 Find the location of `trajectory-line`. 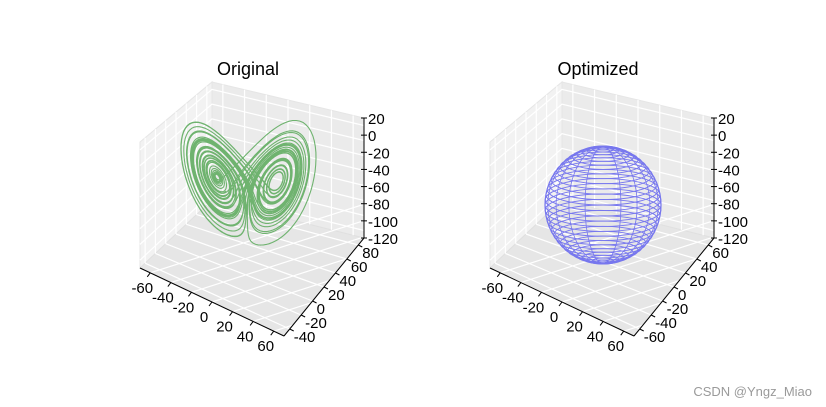

trajectory-line is located at coordinates (248, 182).